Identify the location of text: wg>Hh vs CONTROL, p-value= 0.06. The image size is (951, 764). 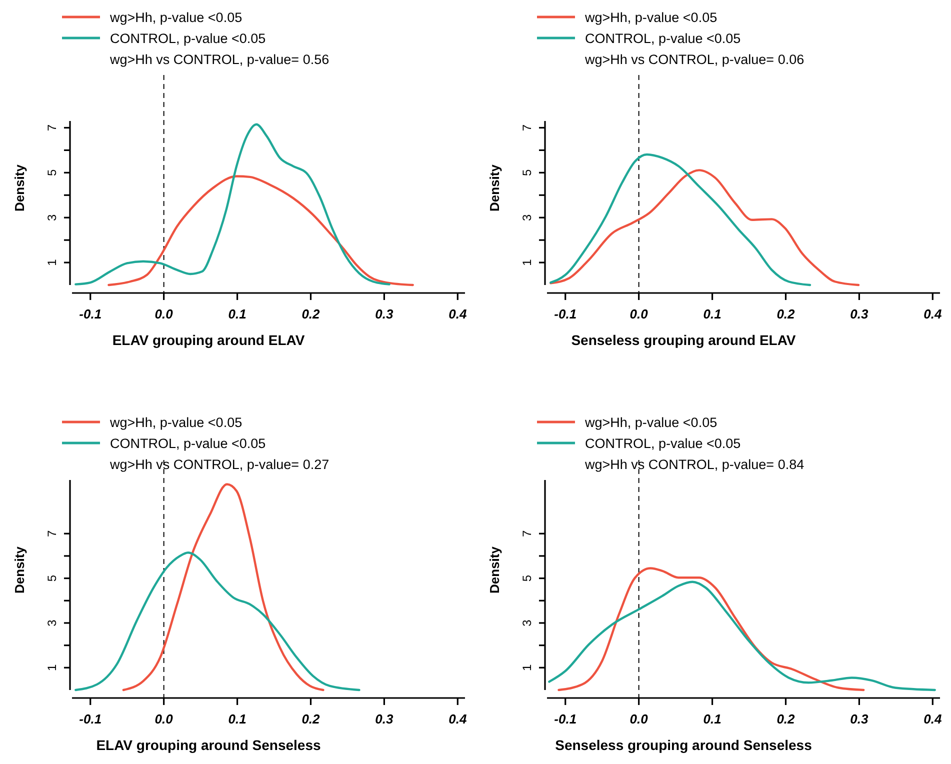
(694, 59).